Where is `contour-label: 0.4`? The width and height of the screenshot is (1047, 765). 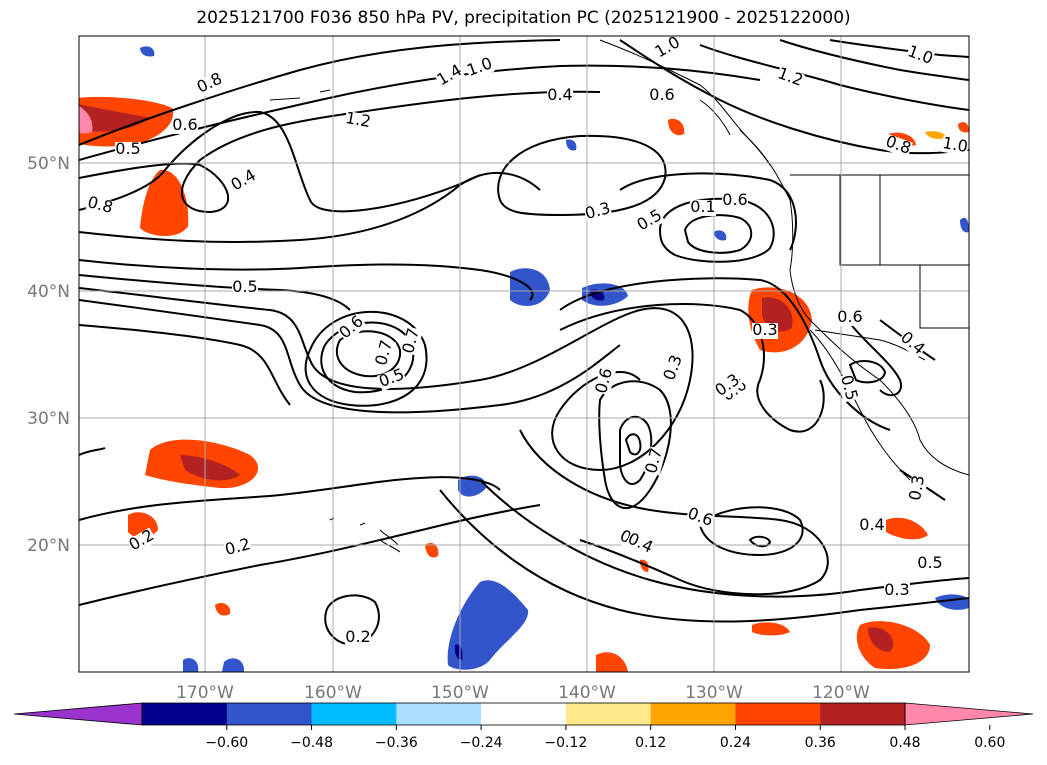
contour-label: 0.4 is located at coordinates (871, 524).